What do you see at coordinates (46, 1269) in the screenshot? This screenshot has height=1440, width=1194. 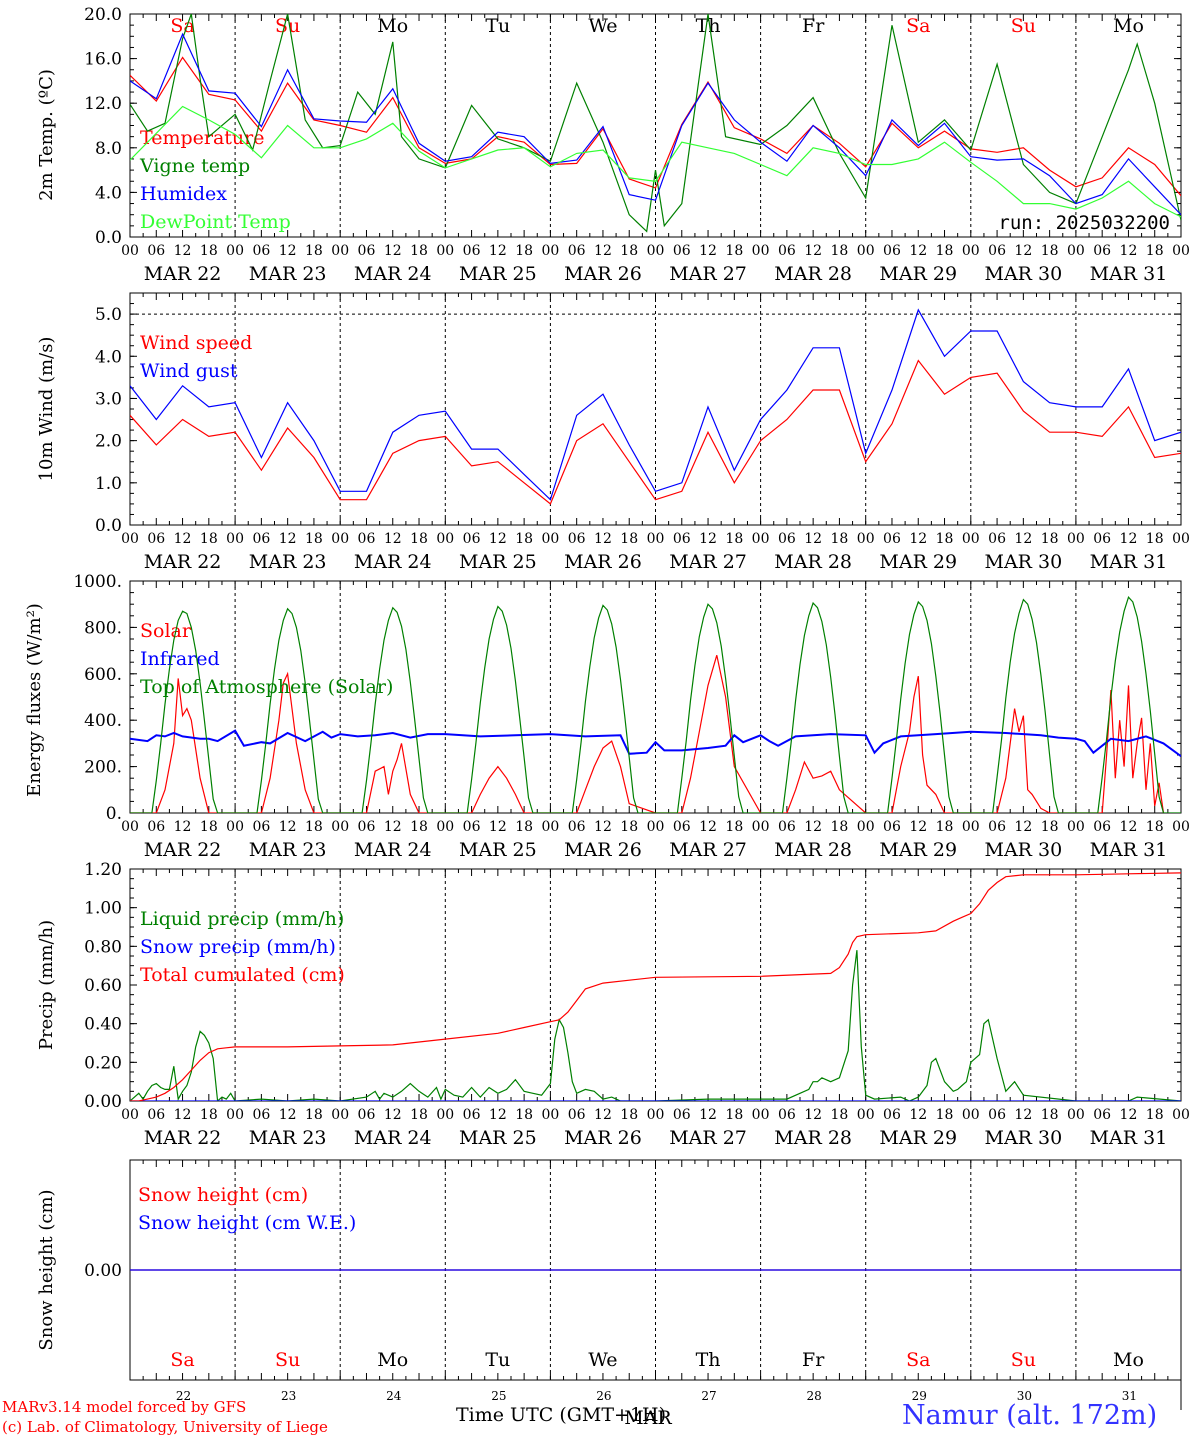 I see `y-axis-title: Snow height (cm)` at bounding box center [46, 1269].